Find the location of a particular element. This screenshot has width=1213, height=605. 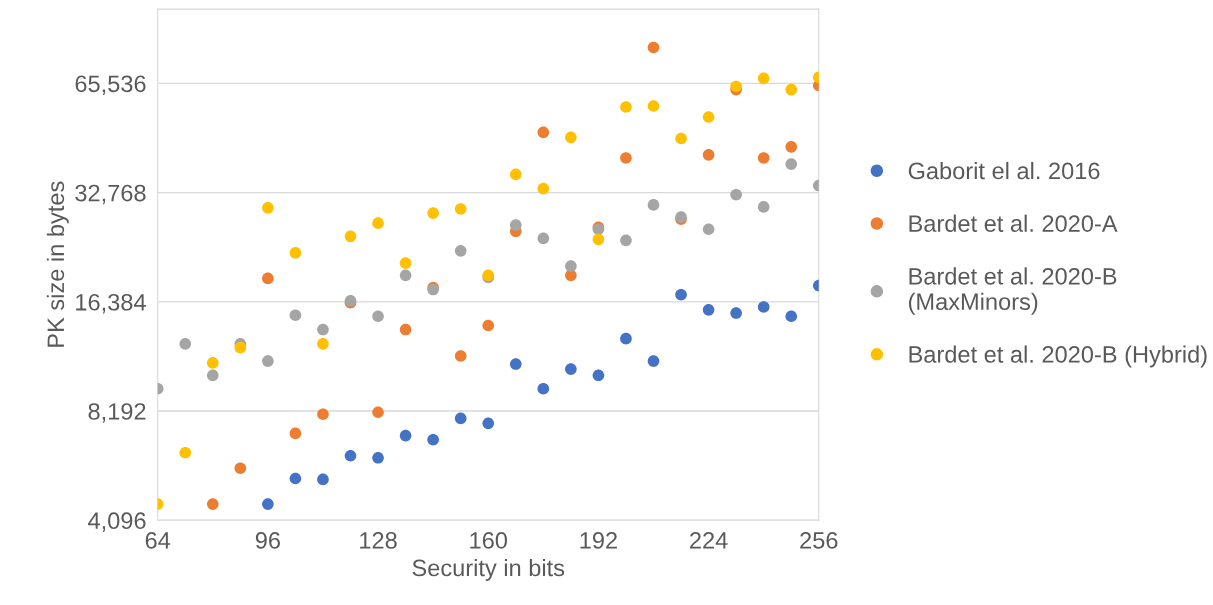

x-tick-label: 160 is located at coordinates (489, 540).